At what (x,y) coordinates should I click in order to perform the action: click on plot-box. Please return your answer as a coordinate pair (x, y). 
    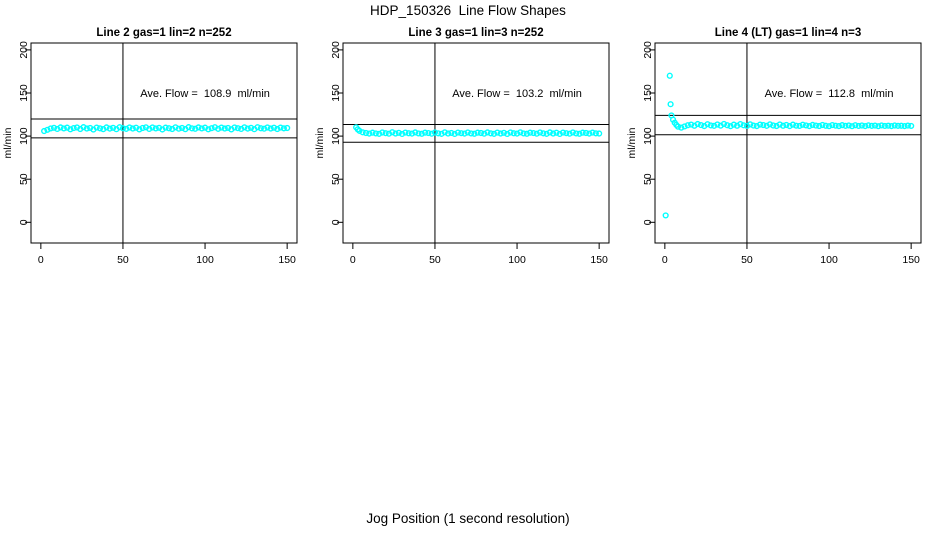
    Looking at the image, I should click on (164, 143).